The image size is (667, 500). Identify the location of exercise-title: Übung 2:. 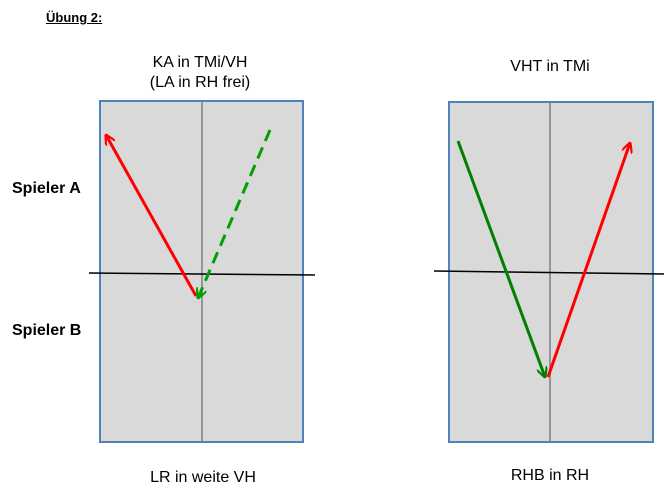
(74, 17).